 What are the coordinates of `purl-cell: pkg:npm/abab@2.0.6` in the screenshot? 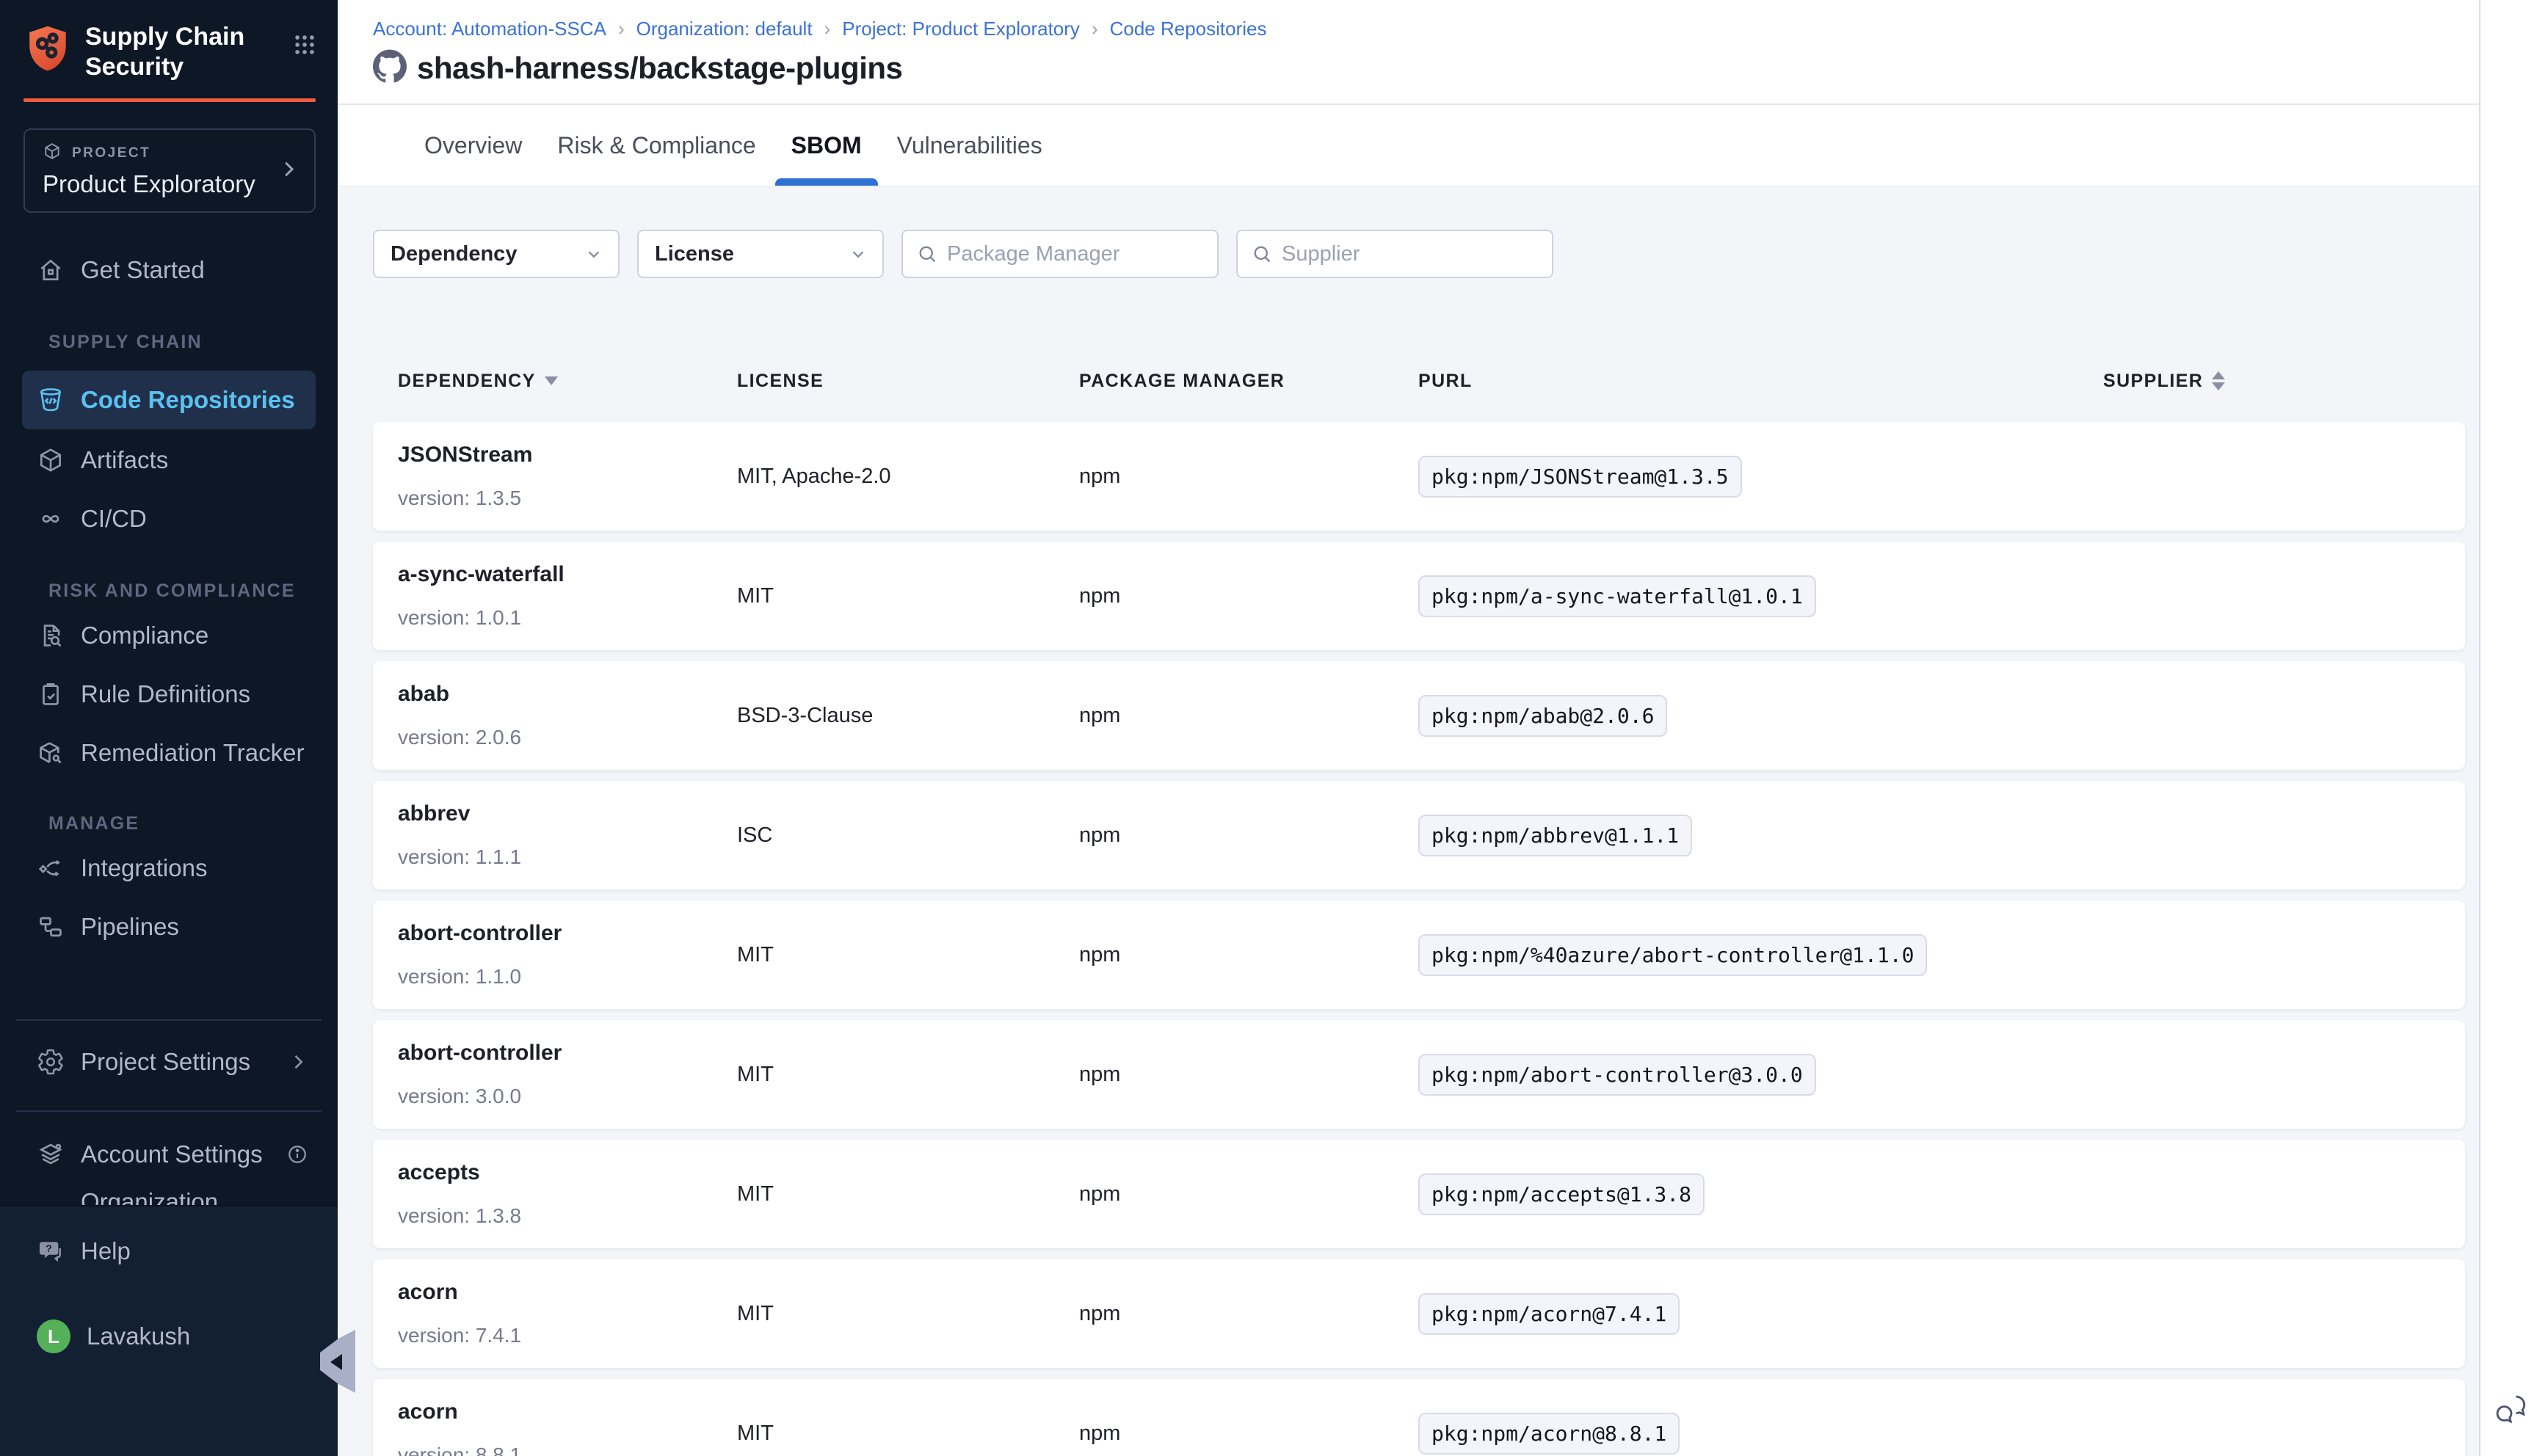 It's located at (1760, 715).